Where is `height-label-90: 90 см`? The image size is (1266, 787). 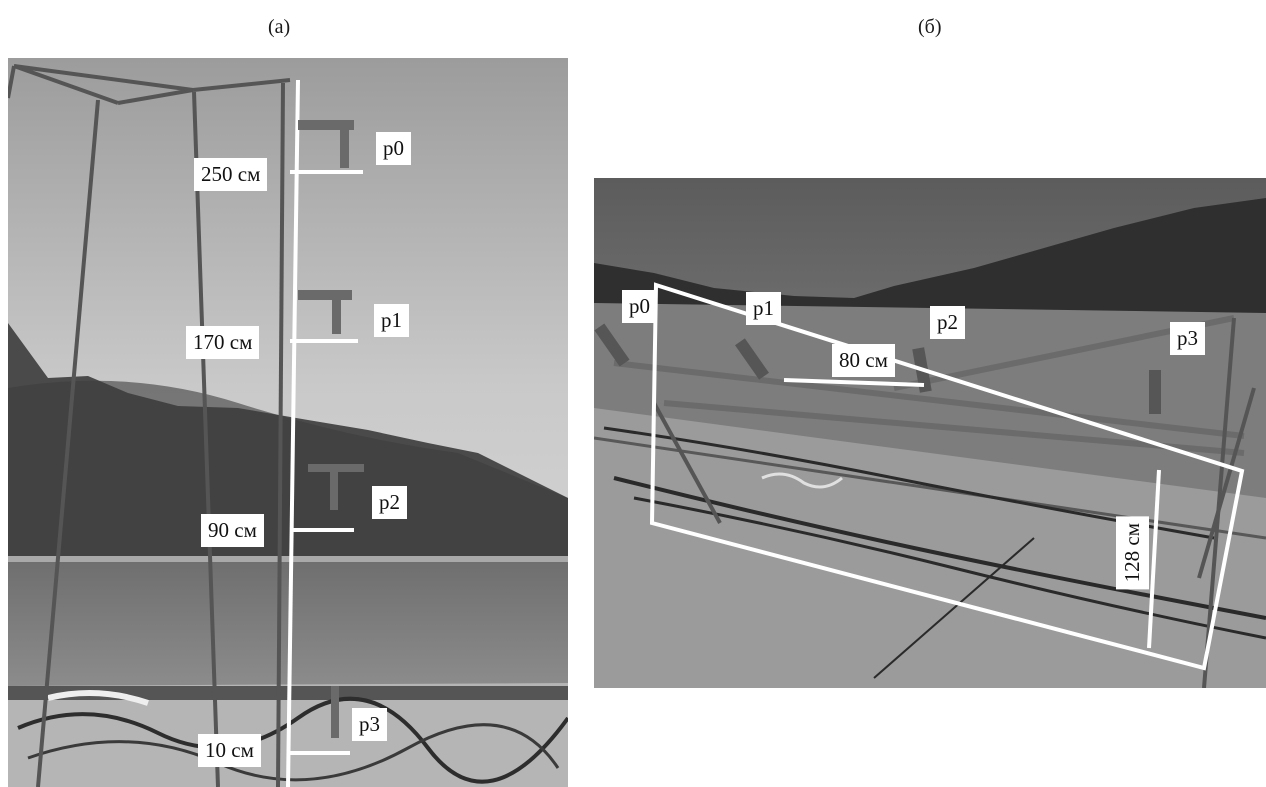
height-label-90: 90 см is located at coordinates (232, 530).